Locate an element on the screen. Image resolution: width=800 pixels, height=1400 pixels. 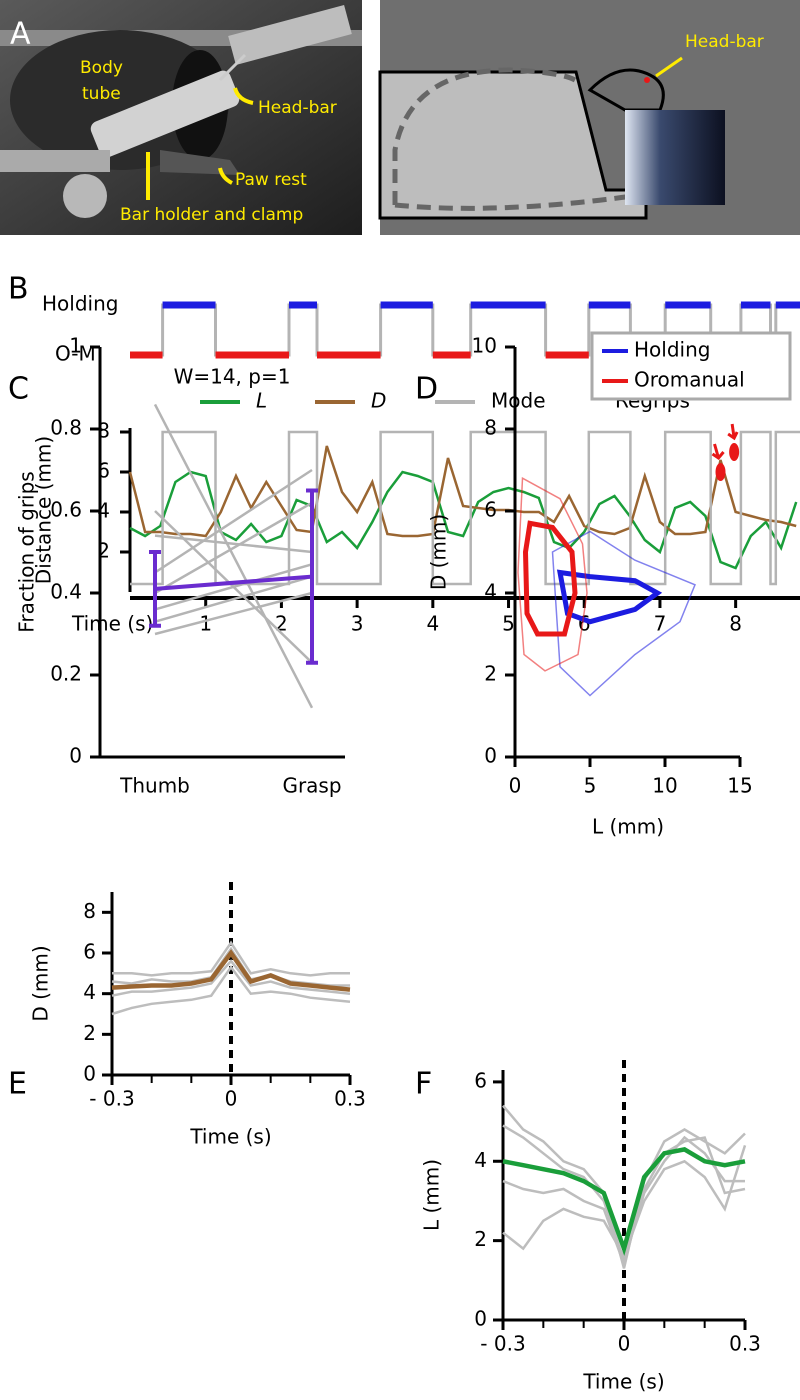
legend-label: Mode is located at coordinates (518, 401).